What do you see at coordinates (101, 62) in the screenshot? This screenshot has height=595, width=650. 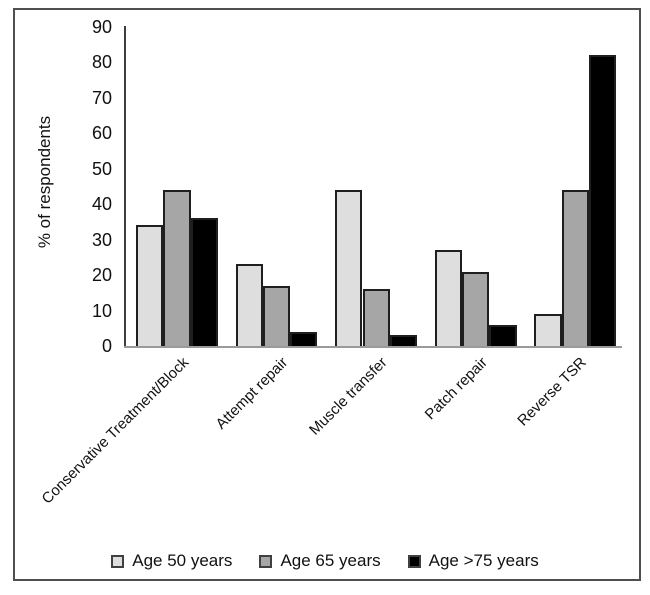 I see `y-tick-label: 80` at bounding box center [101, 62].